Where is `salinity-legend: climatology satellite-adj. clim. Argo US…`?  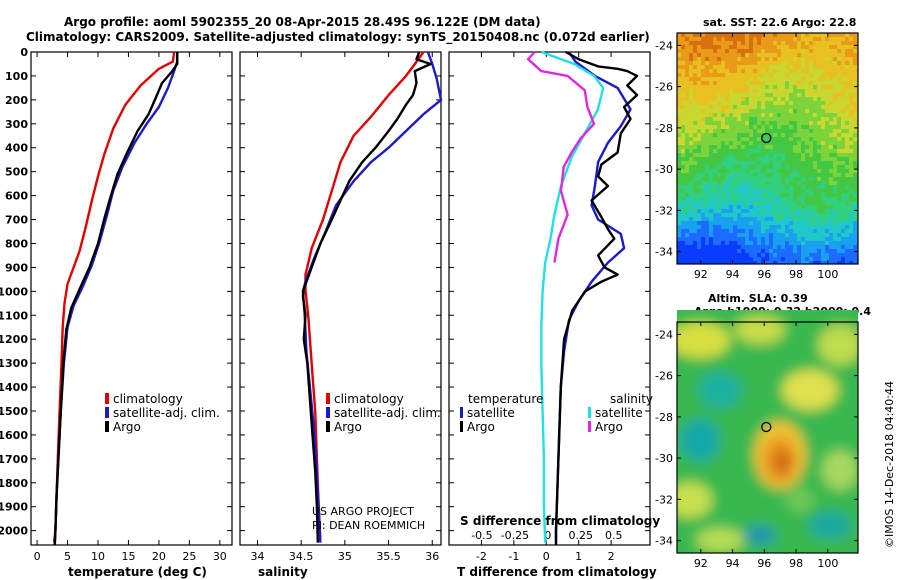 salinity-legend: climatology satellite-adj. clim. Argo US… is located at coordinates (376, 462).